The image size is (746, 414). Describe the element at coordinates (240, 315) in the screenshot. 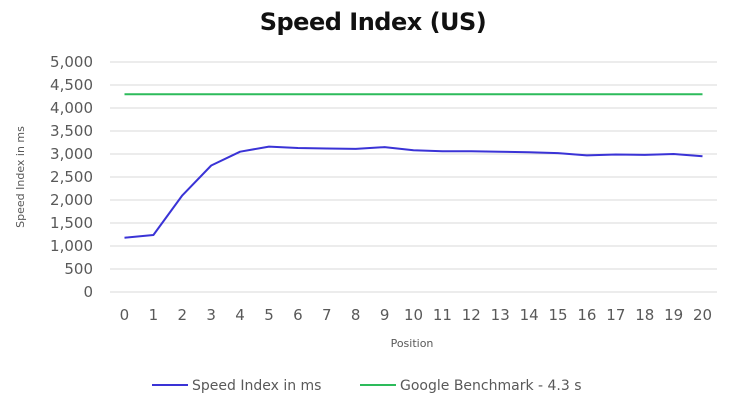

I see `x-tick-label: 4` at that location.